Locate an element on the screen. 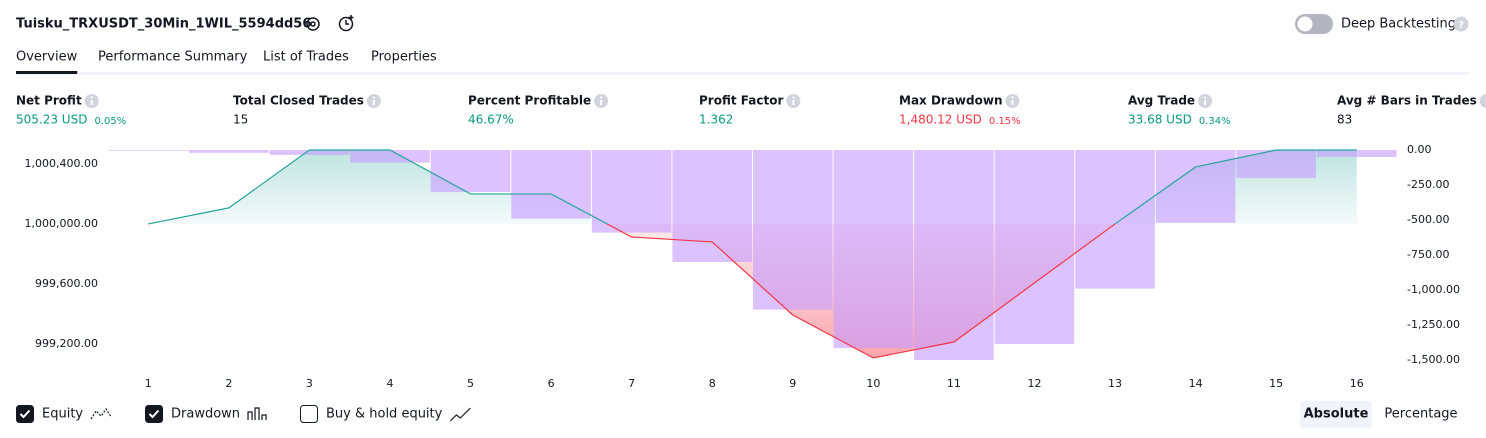 This screenshot has width=1486, height=438. tab: Properties is located at coordinates (404, 57).